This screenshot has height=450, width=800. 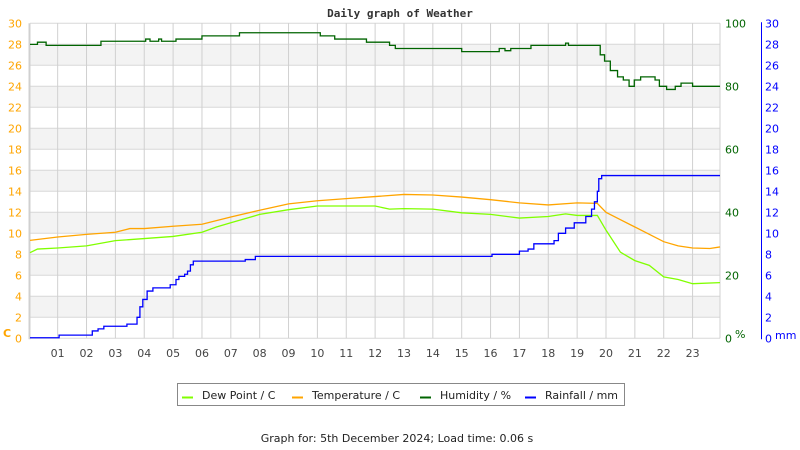 I want to click on rain-tick-label: 26, so click(x=772, y=65).